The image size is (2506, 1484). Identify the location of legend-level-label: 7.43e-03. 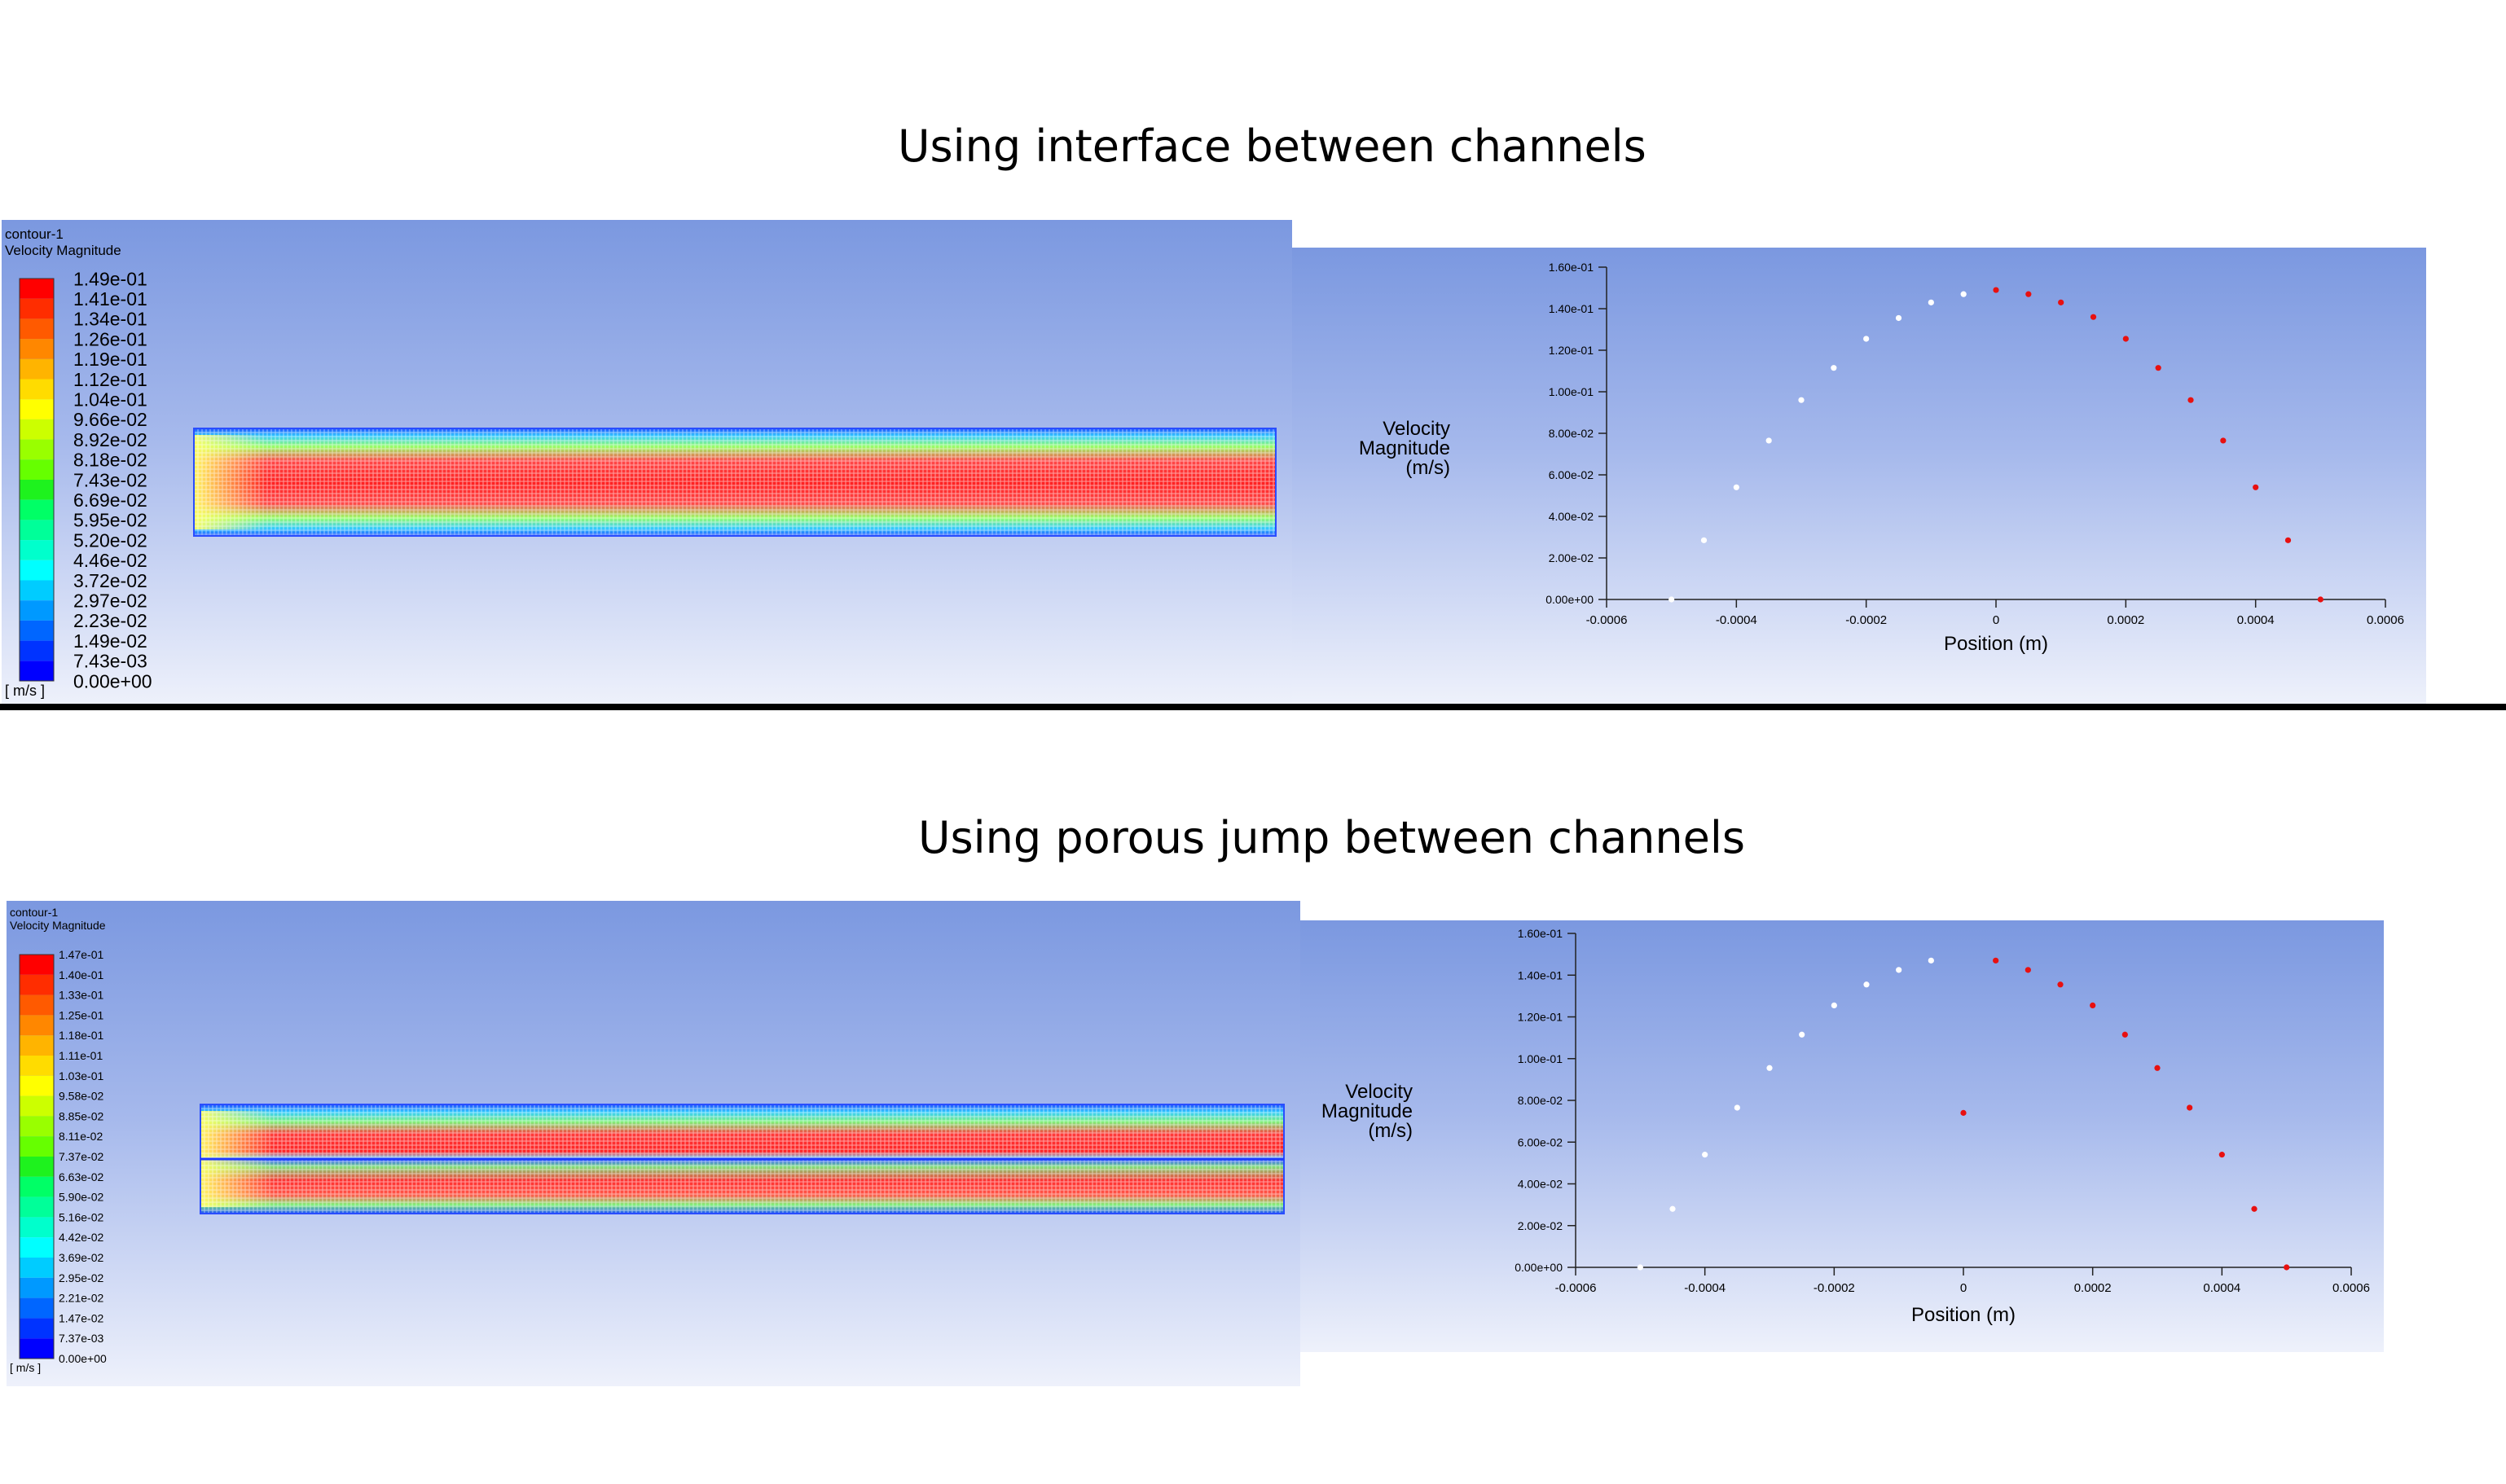
(110, 661).